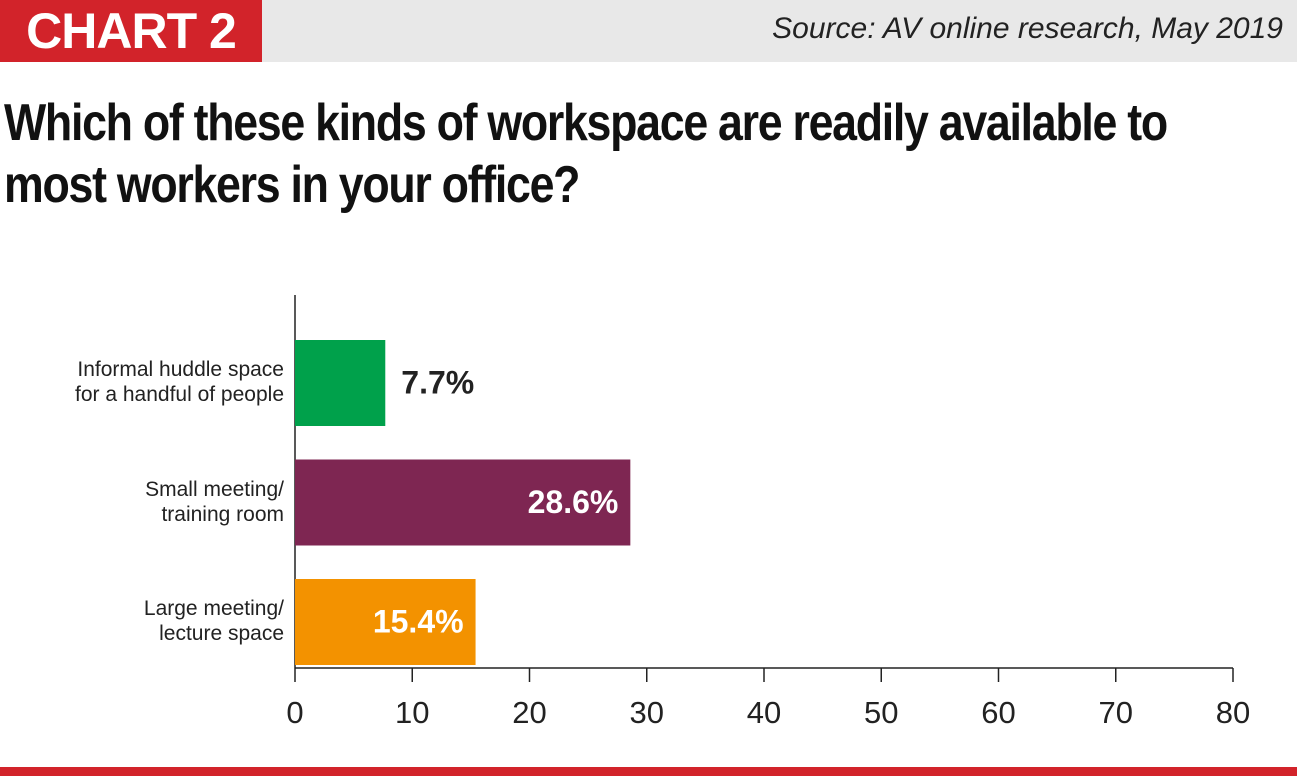 The height and width of the screenshot is (778, 1297). Describe the element at coordinates (764, 712) in the screenshot. I see `x-tick-label: 40` at that location.